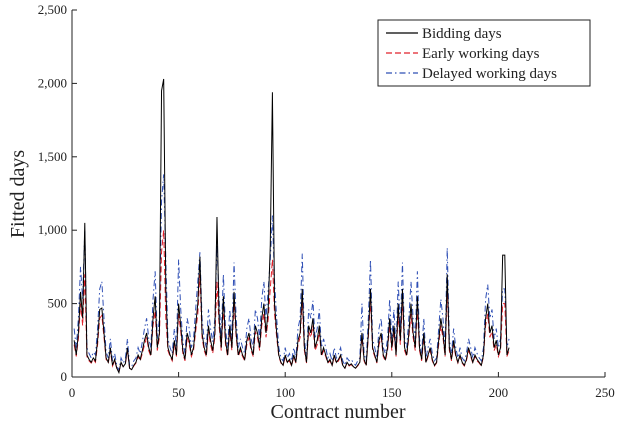 The image size is (617, 425). I want to click on legend-label: Bidding days, so click(462, 34).